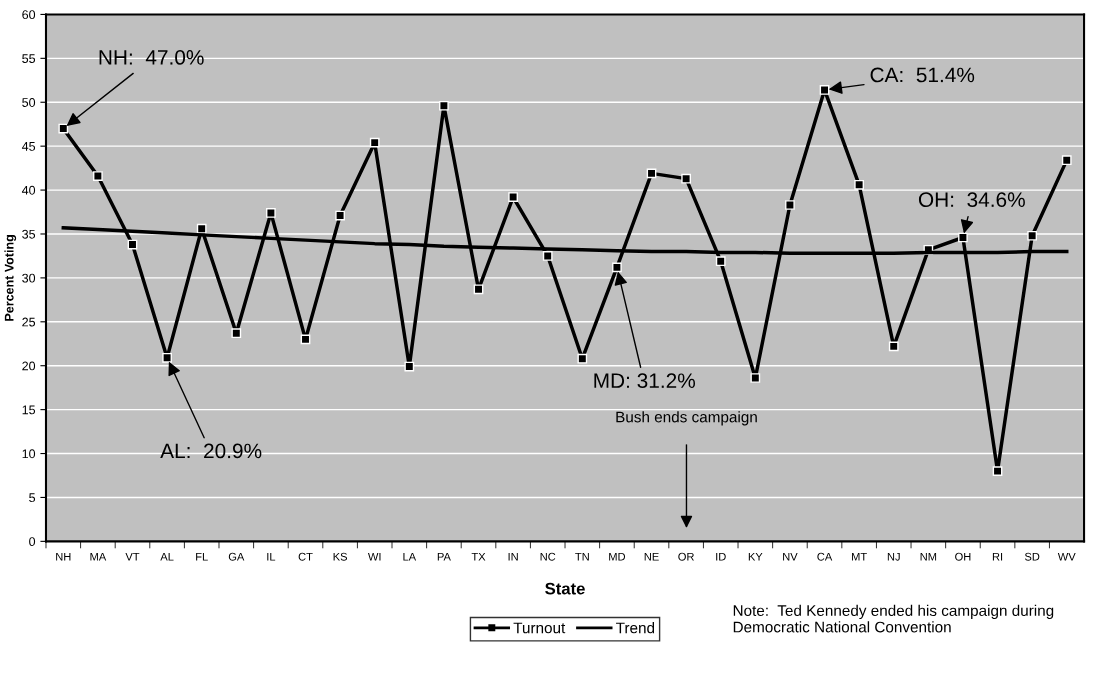 The image size is (1095, 687). I want to click on x-axis-title: State, so click(565, 588).